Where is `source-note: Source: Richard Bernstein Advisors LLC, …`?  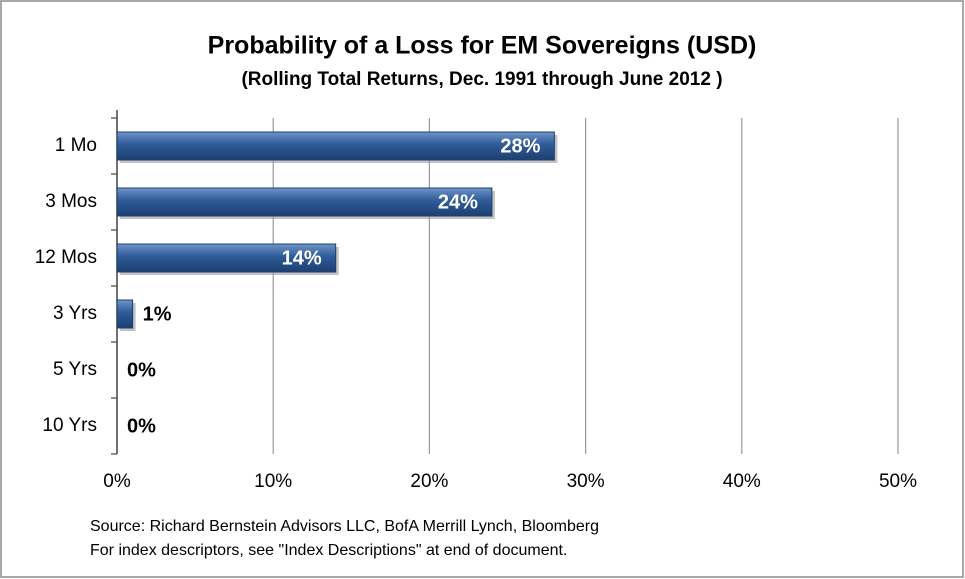
source-note: Source: Richard Bernstein Advisors LLC, … is located at coordinates (344, 526).